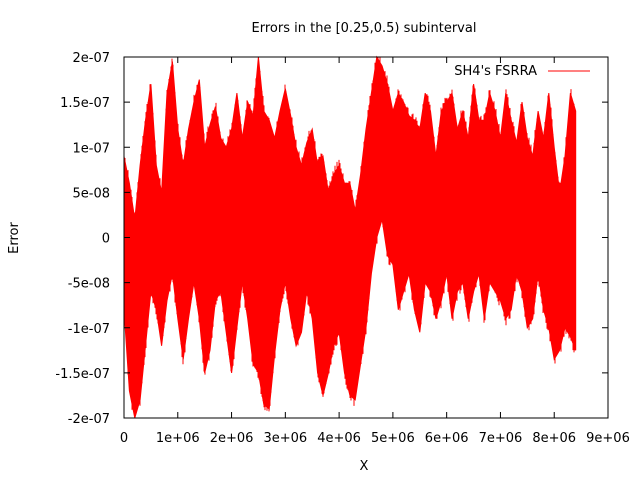 The height and width of the screenshot is (480, 640). What do you see at coordinates (393, 438) in the screenshot?
I see `x-tick-label: 5e+06` at bounding box center [393, 438].